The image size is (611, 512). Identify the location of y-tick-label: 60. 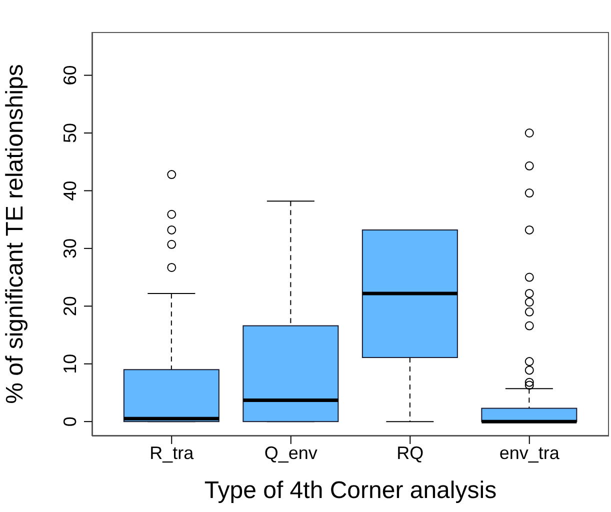
(70, 75).